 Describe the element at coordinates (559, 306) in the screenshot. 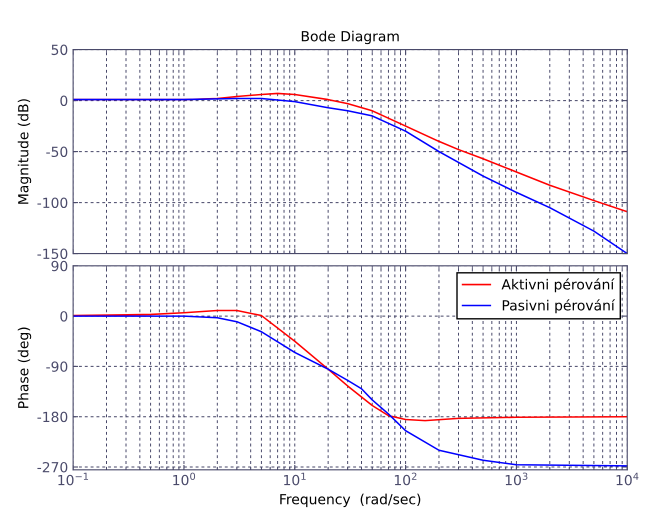

I see `legend-label: Pasivni pérování` at that location.